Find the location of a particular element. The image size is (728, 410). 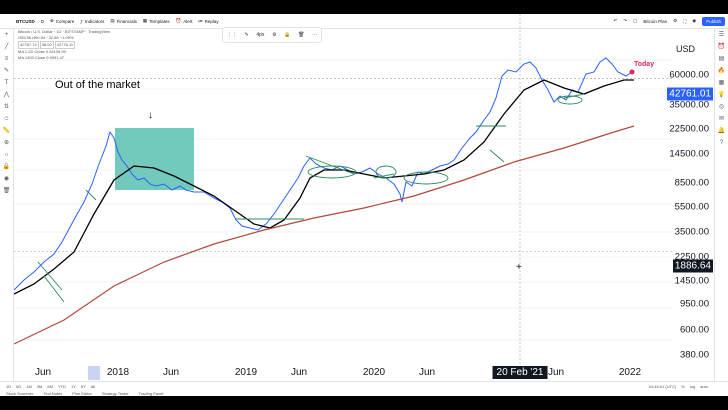

timeframe-button: 1D is located at coordinates (9, 386).